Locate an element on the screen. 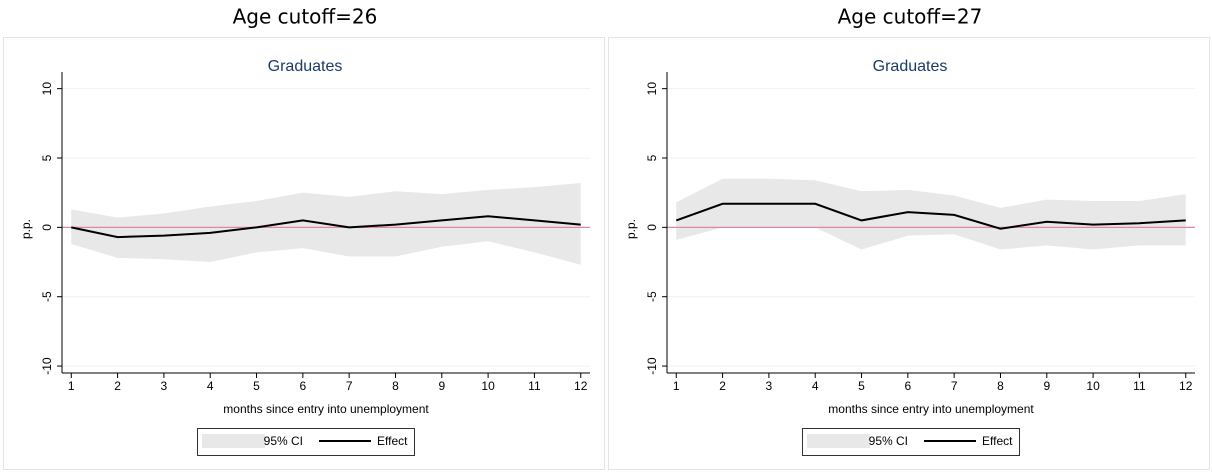  panel-header: Age cutoff=26 is located at coordinates (305, 17).